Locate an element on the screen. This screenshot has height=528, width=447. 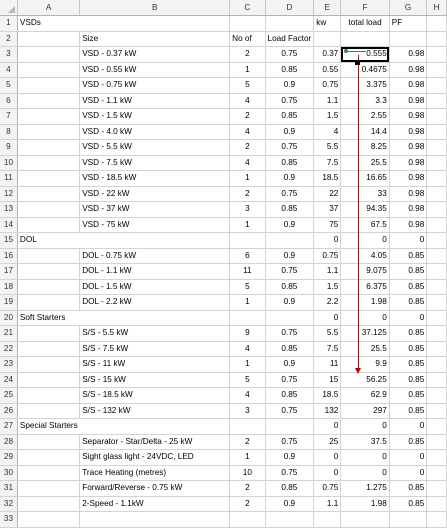
cell-b: S/S - 132 kW is located at coordinates (155, 411).